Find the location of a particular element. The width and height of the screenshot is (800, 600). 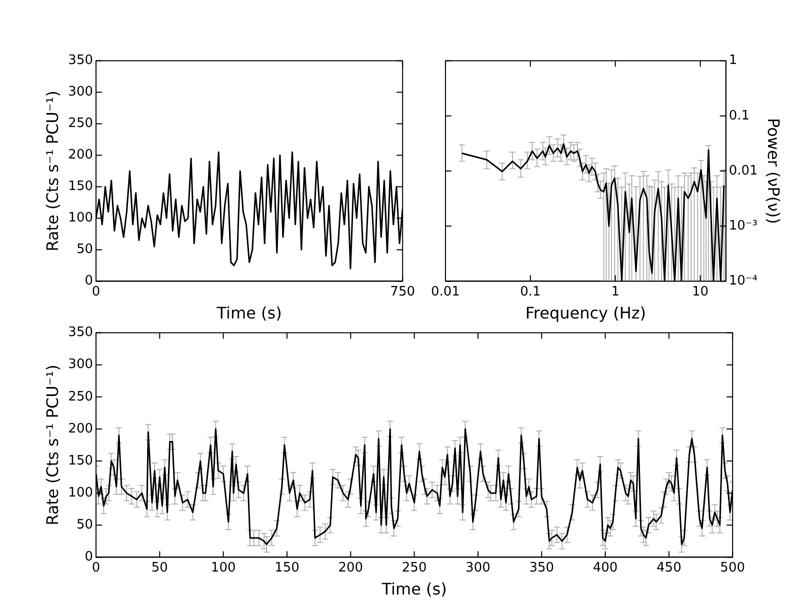

y-tick-label: 1 is located at coordinates (733, 60).